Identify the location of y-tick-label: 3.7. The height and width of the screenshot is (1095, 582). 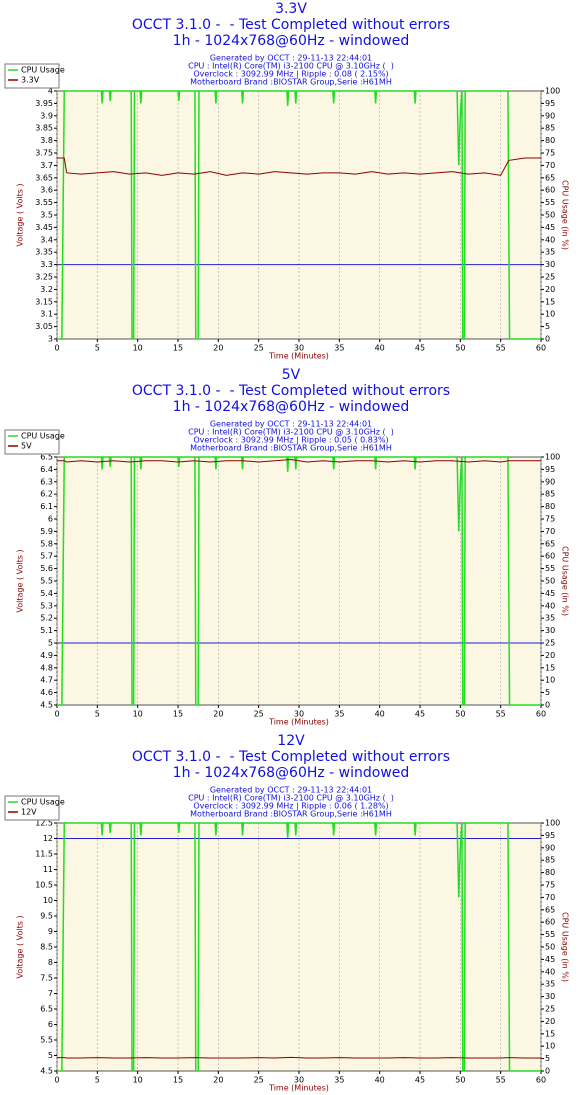
(46, 165).